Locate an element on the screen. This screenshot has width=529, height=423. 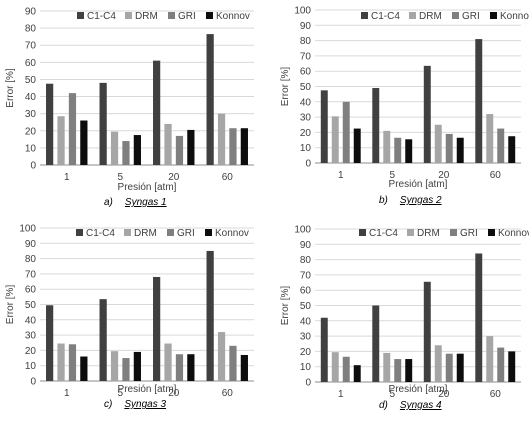
panel-caption: b) Syngas 2 is located at coordinates (410, 200).